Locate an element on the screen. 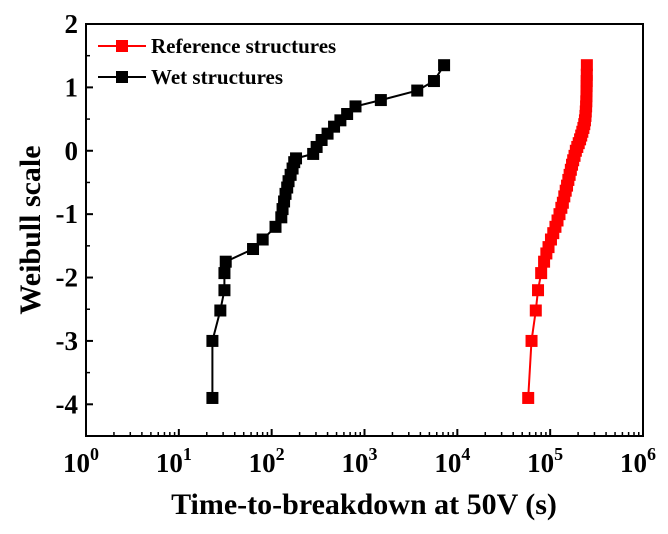 This screenshot has height=534, width=668. y-tick-label: -1 is located at coordinates (67, 214).